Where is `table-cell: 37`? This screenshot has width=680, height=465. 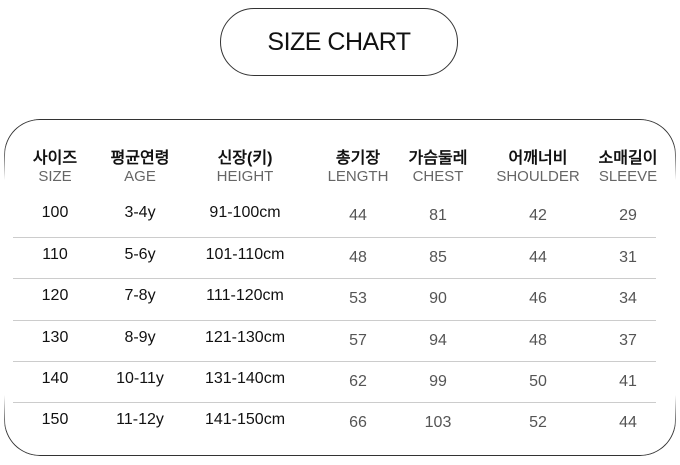 table-cell: 37 is located at coordinates (628, 340).